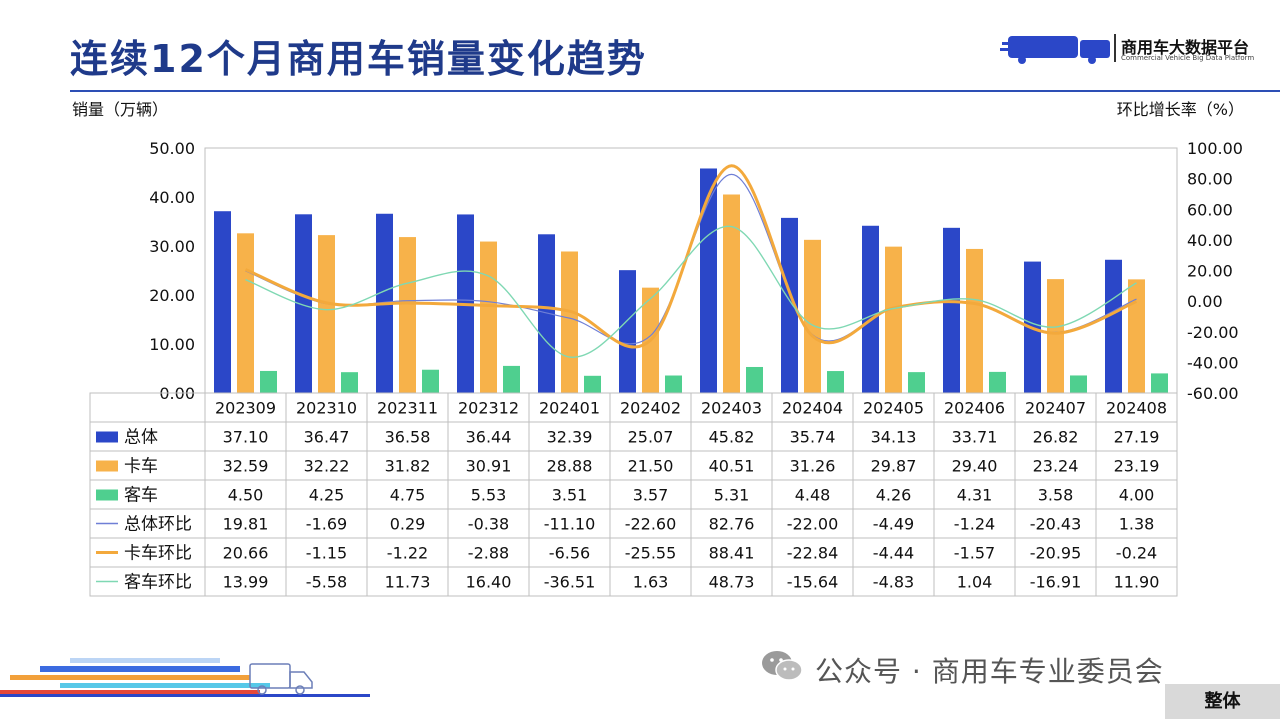 Image resolution: width=1280 pixels, height=719 pixels. What do you see at coordinates (1137, 582) in the screenshot?
I see `table-cell: 11.90` at bounding box center [1137, 582].